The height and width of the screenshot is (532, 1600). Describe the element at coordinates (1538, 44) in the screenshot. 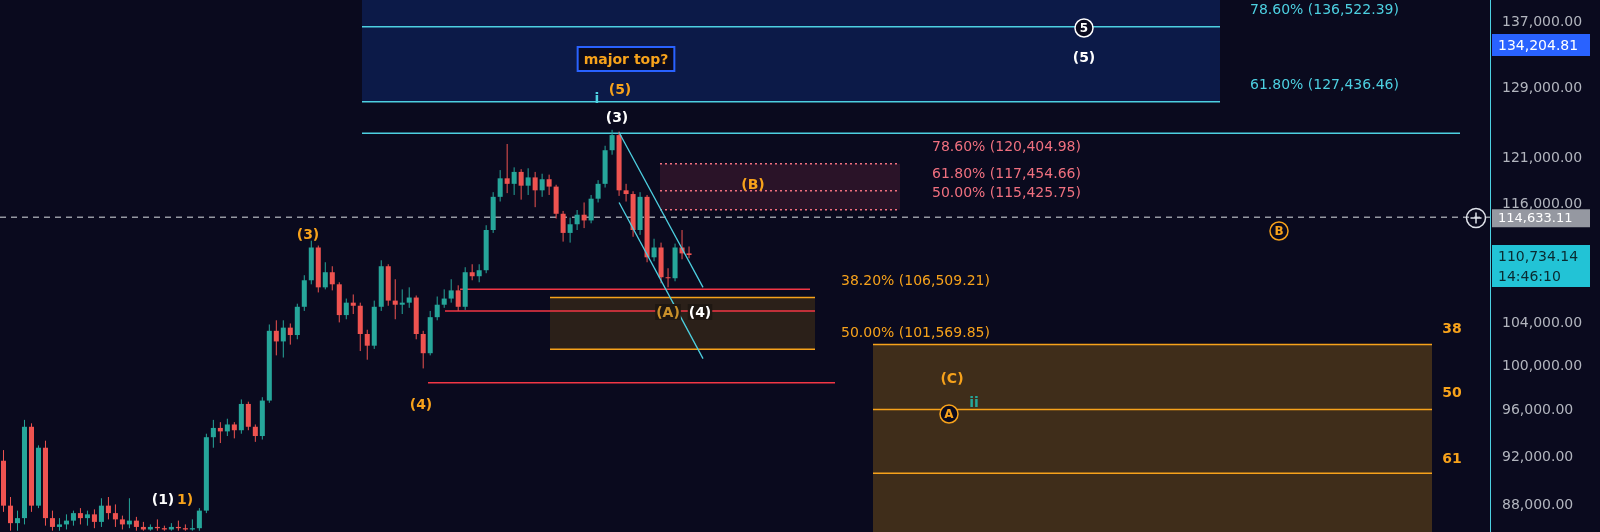

I see `text: 134,204.81` at that location.